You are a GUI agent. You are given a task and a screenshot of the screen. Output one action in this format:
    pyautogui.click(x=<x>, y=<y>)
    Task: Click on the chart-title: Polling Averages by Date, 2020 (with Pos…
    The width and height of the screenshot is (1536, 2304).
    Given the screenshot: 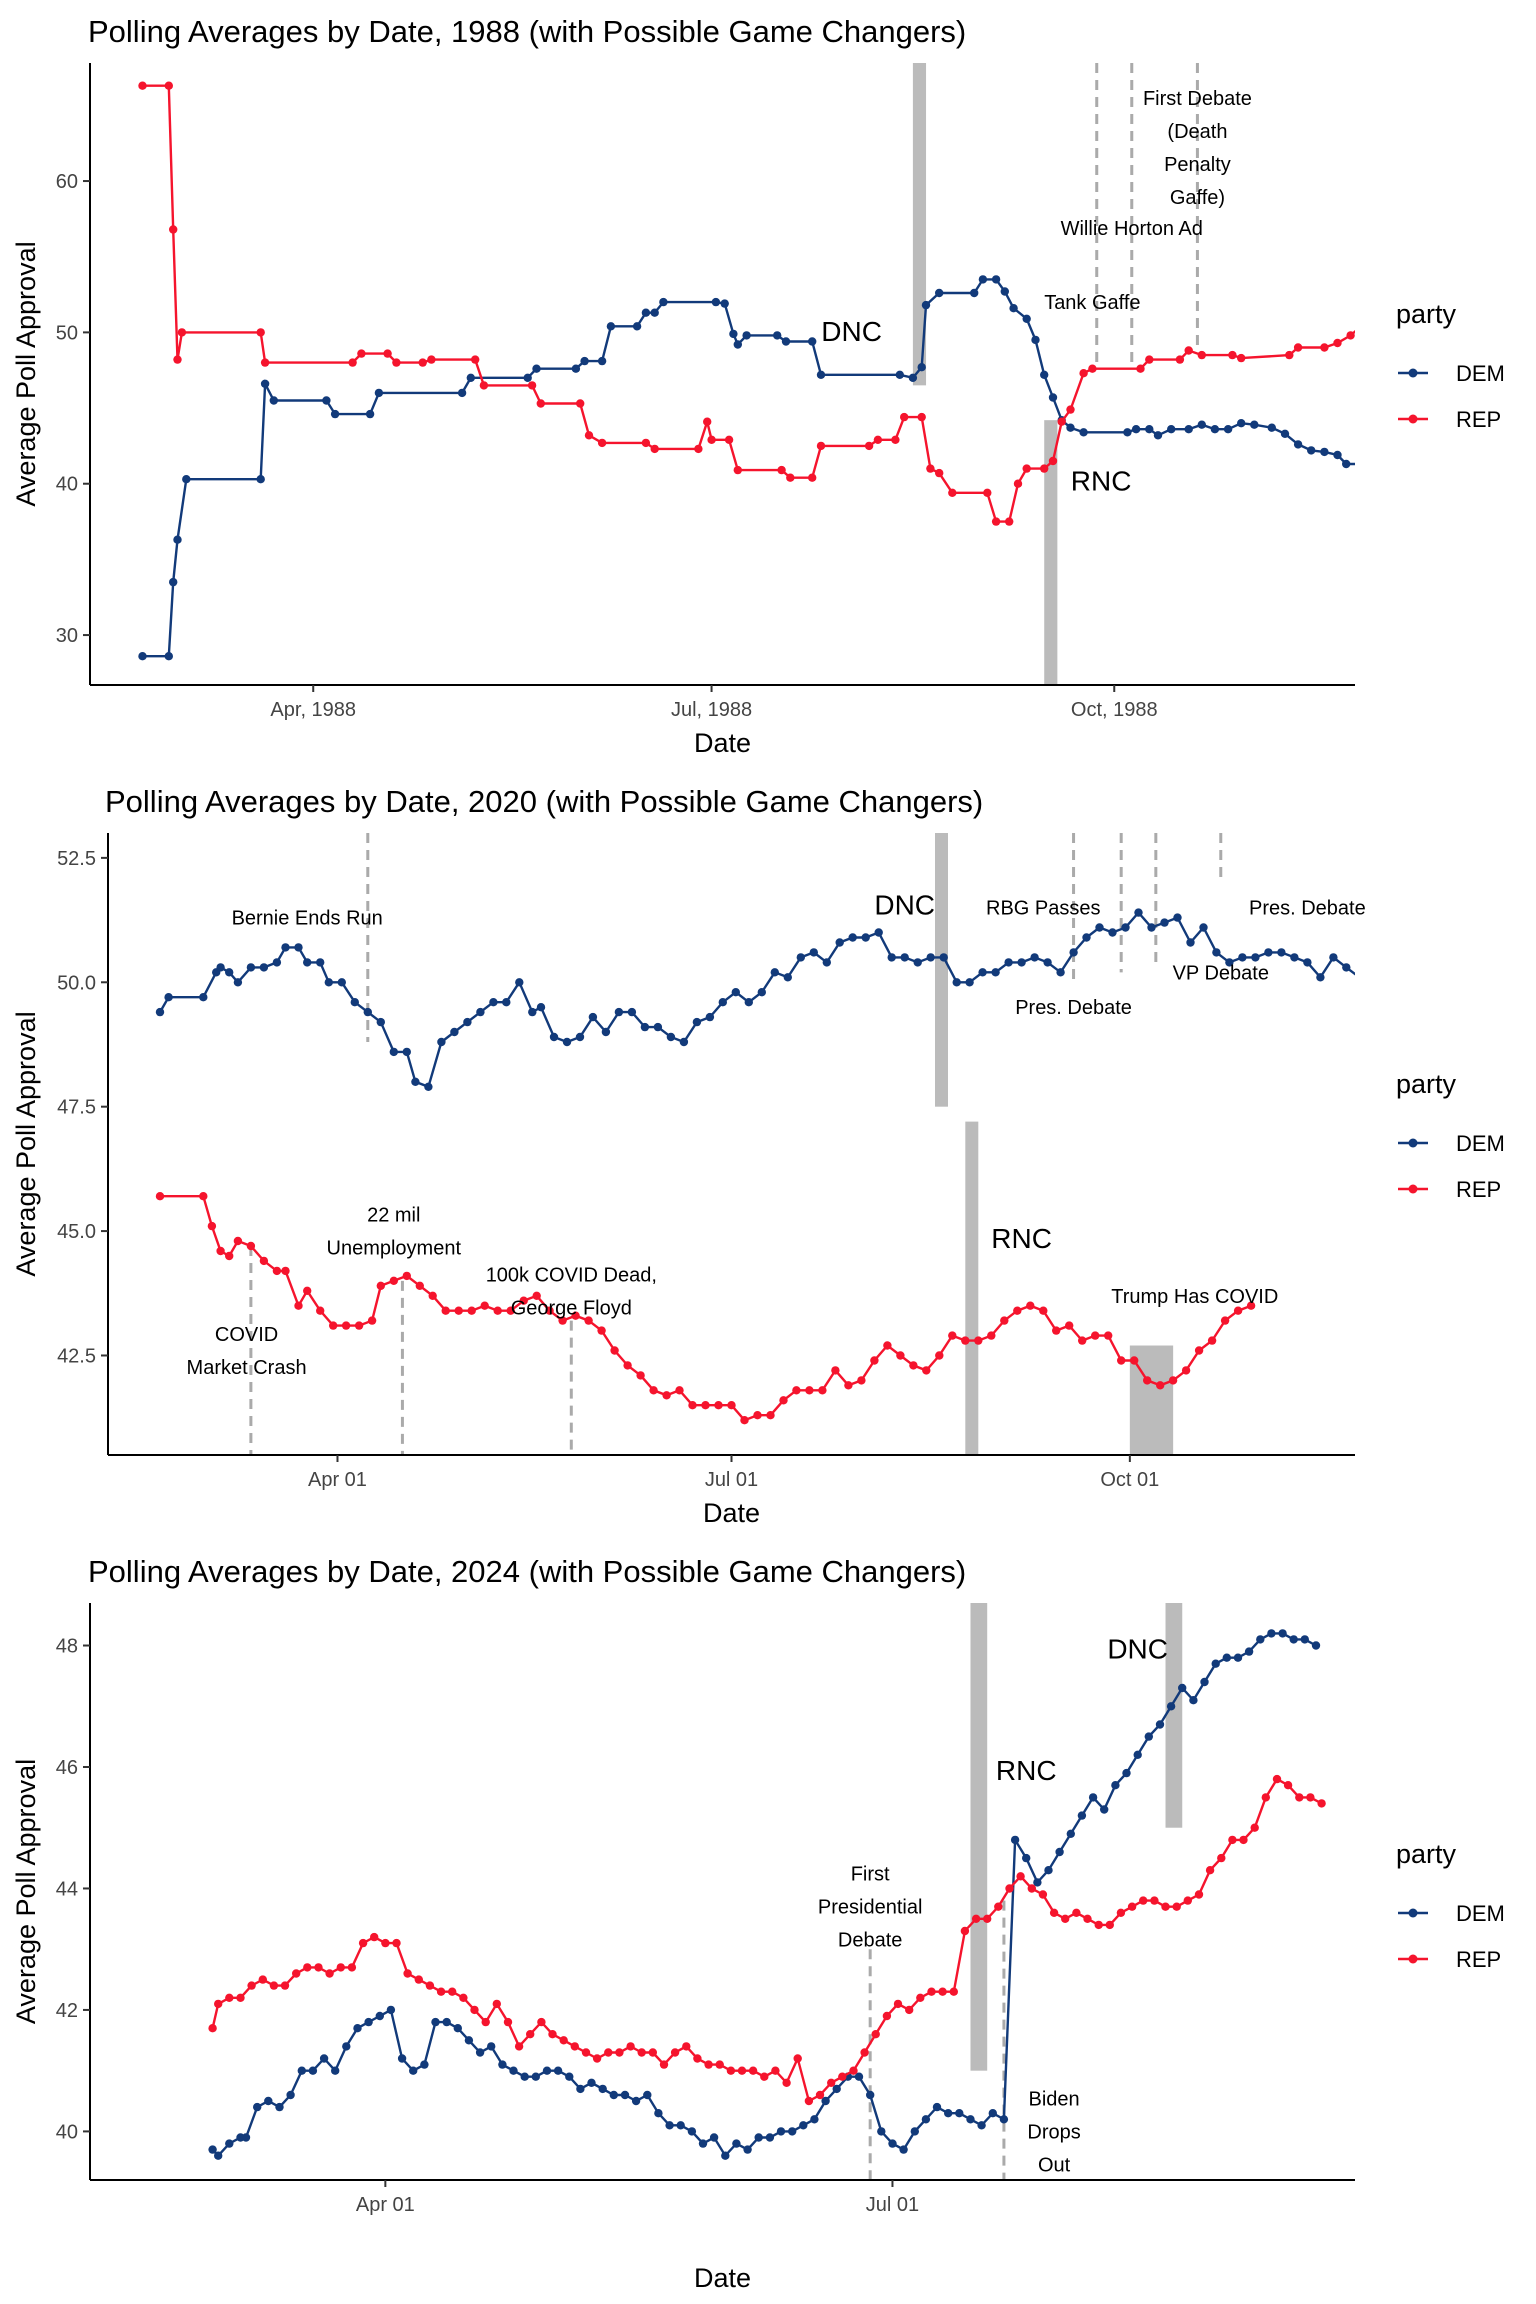 What is the action you would take?
    pyautogui.click(x=544, y=801)
    